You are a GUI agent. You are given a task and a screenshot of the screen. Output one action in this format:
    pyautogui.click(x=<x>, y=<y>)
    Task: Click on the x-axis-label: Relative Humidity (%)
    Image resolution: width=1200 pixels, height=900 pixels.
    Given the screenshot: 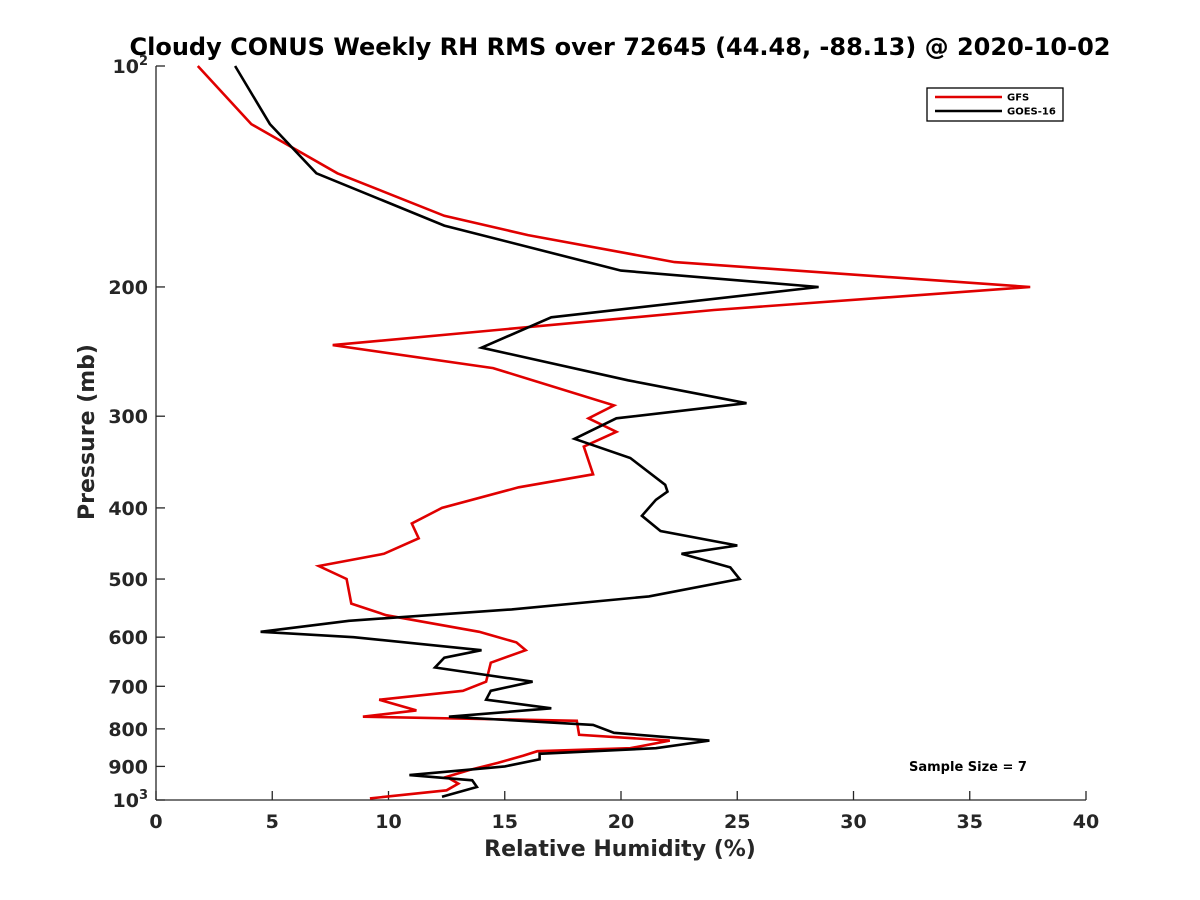 What is the action you would take?
    pyautogui.click(x=620, y=849)
    